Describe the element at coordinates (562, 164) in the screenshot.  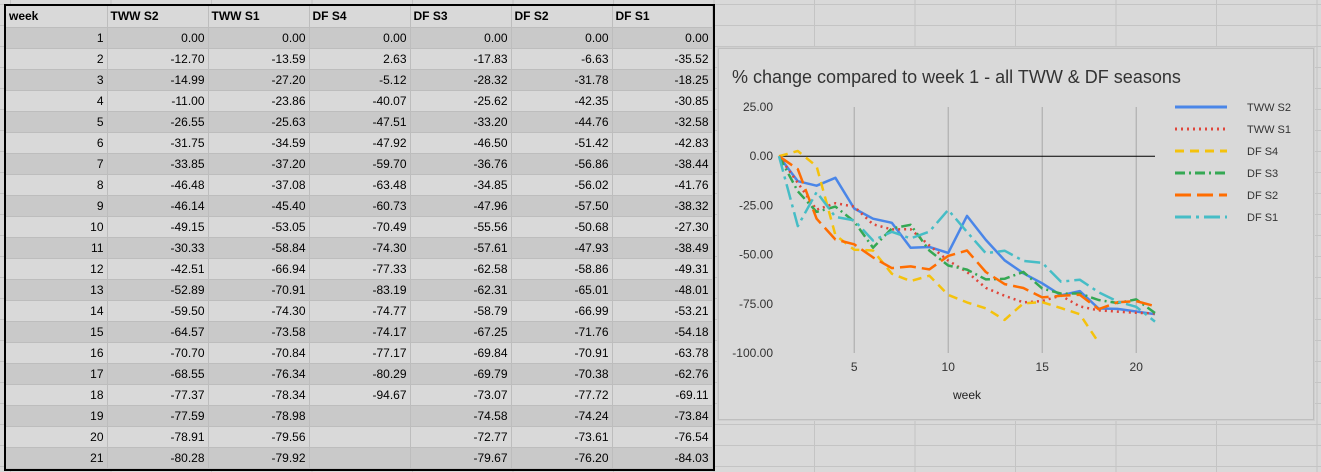
I see `table-cell: -56.86` at that location.